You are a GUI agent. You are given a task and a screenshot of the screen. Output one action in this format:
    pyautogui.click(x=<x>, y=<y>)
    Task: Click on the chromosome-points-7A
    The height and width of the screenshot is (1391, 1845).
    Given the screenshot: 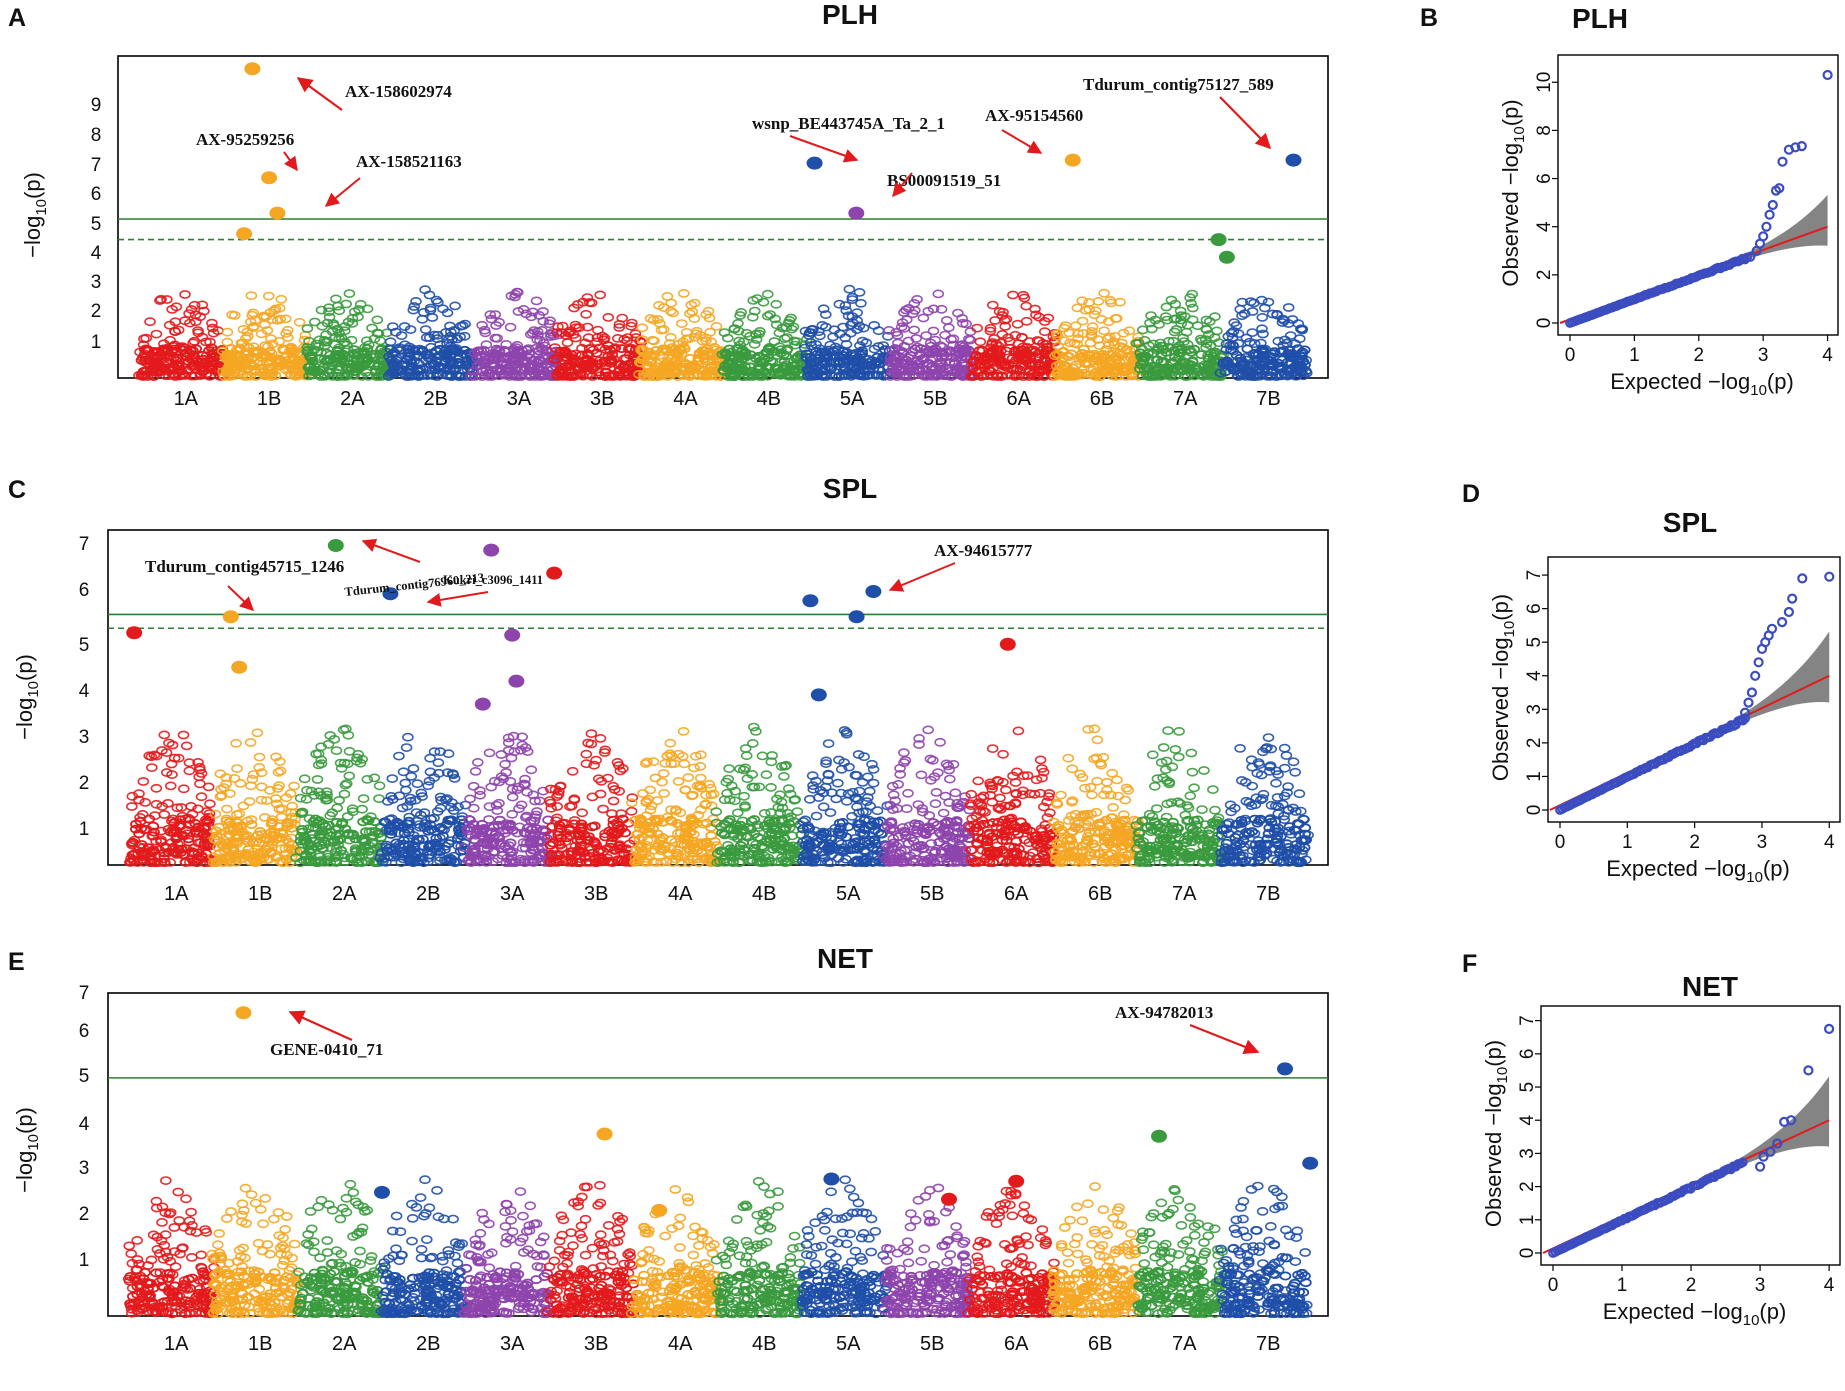 What is the action you would take?
    pyautogui.click(x=1179, y=335)
    